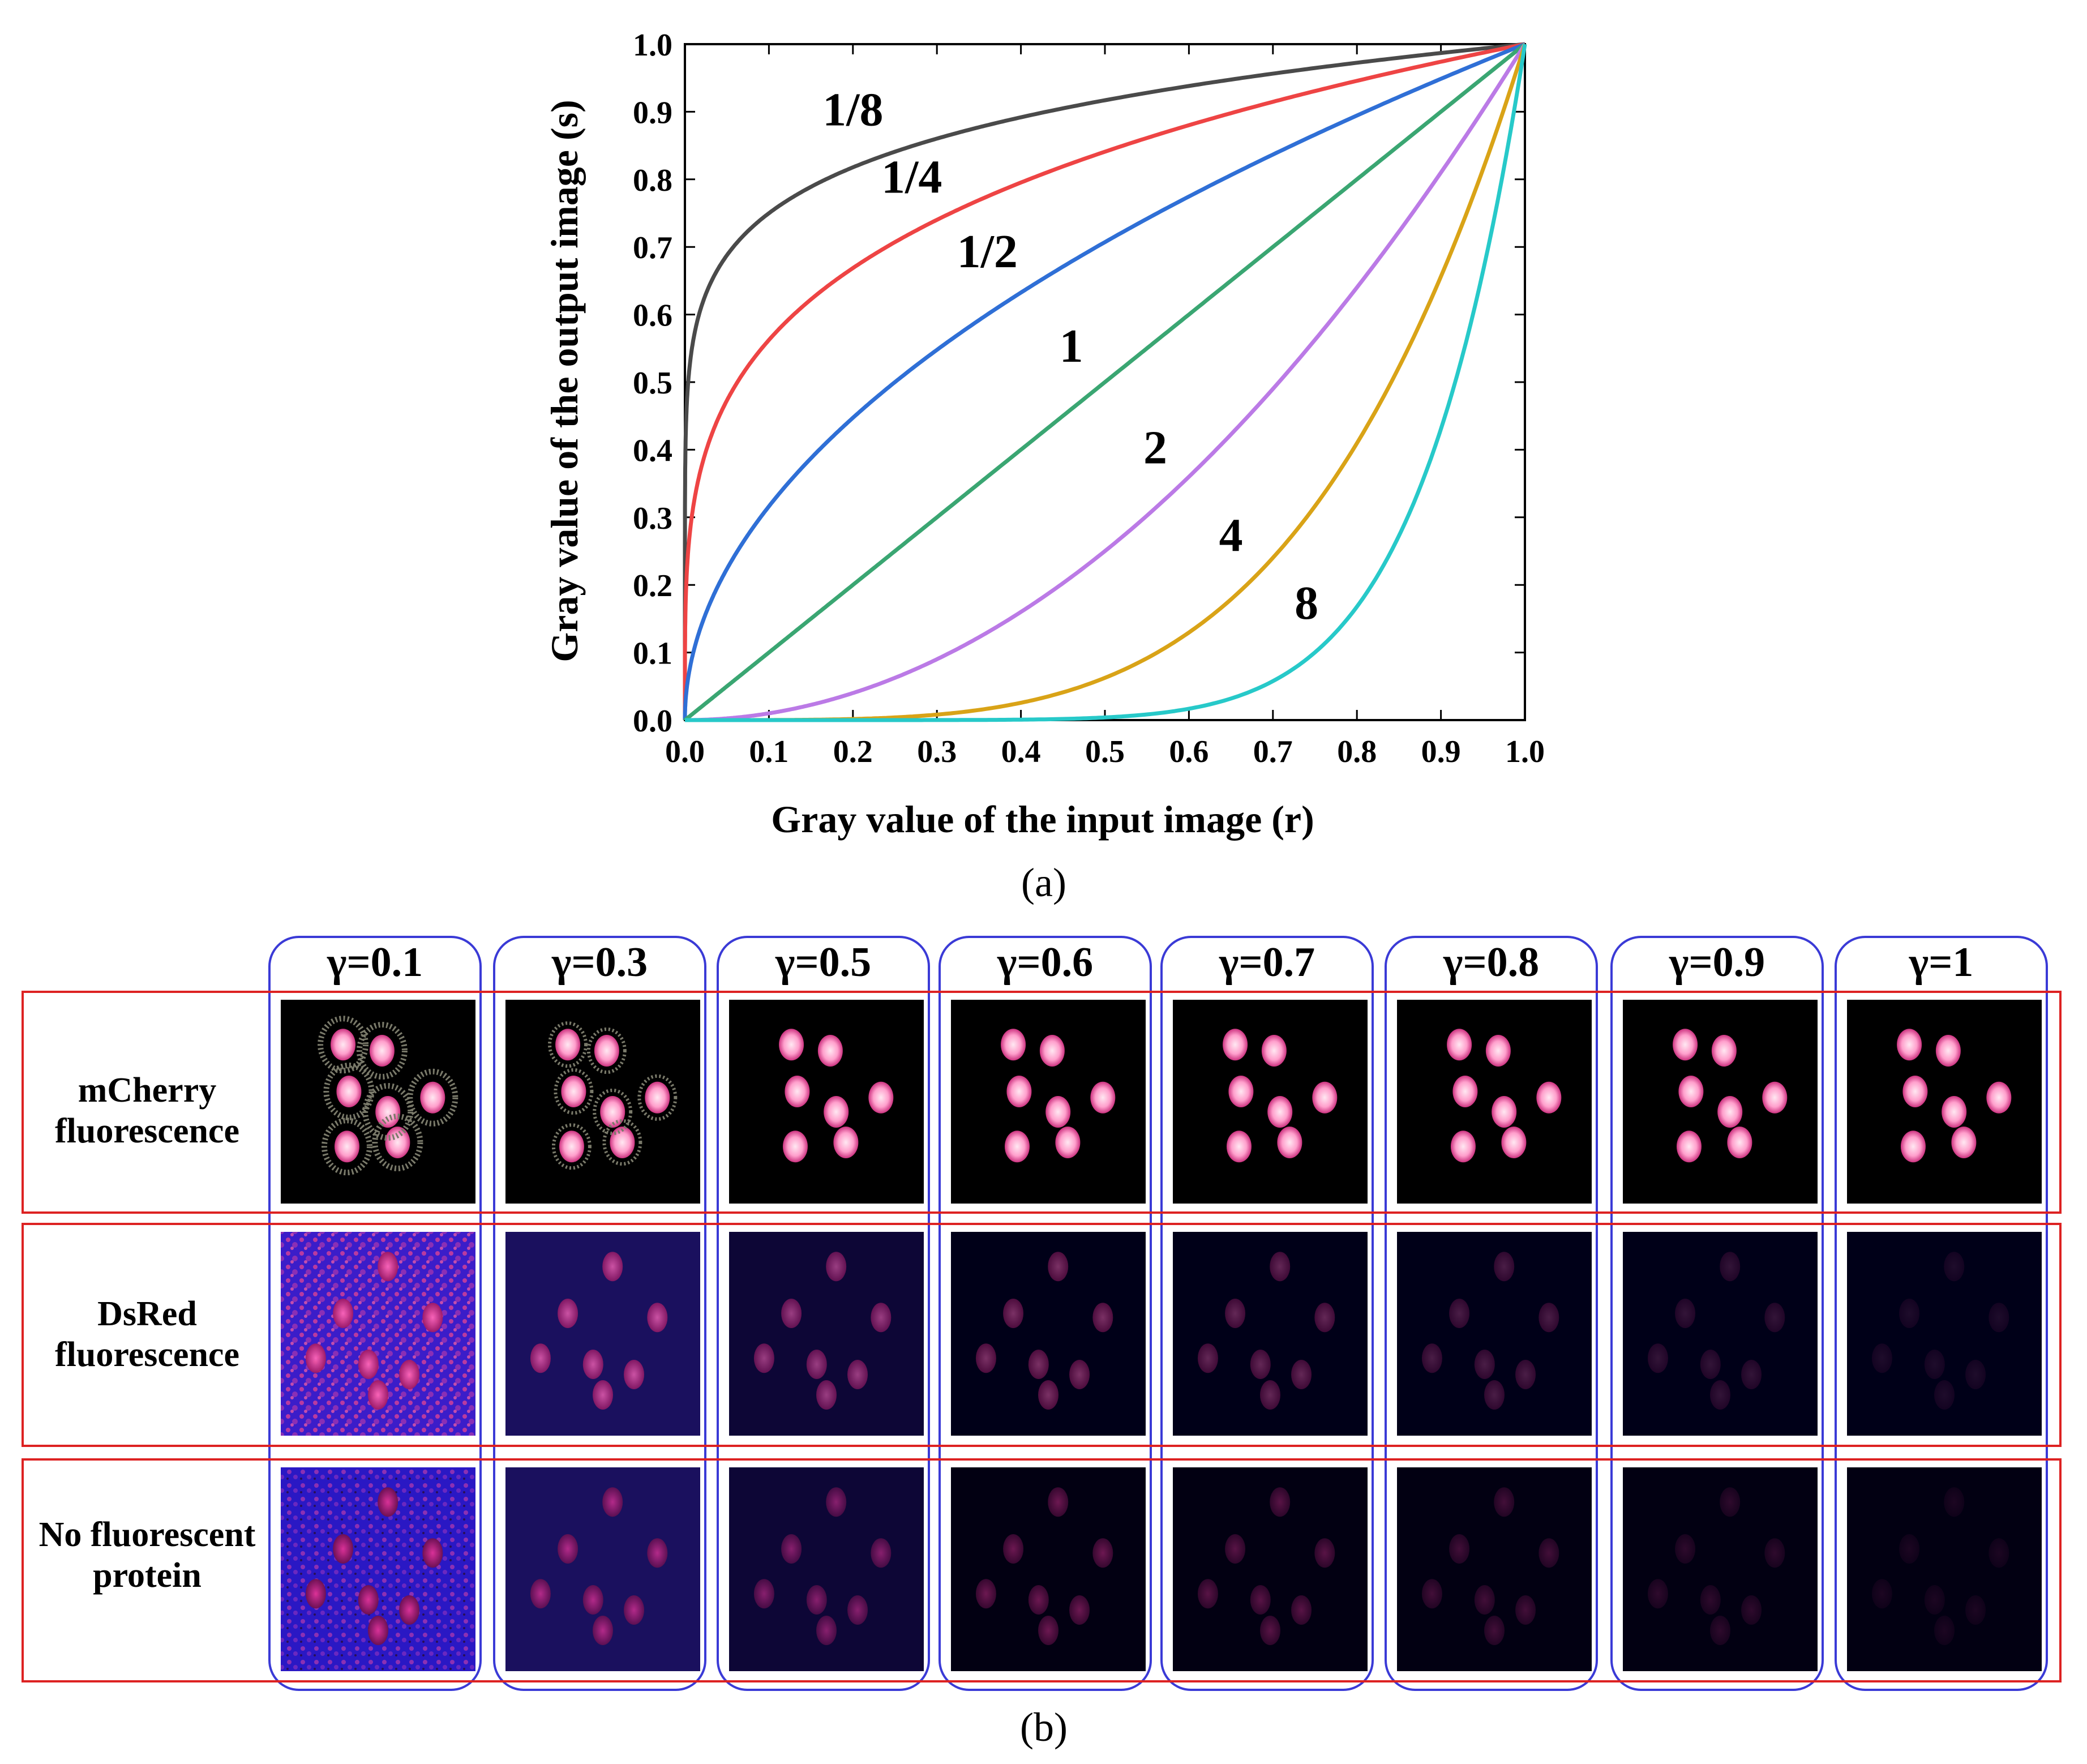  I want to click on column-header: γ=0.6, so click(1045, 963).